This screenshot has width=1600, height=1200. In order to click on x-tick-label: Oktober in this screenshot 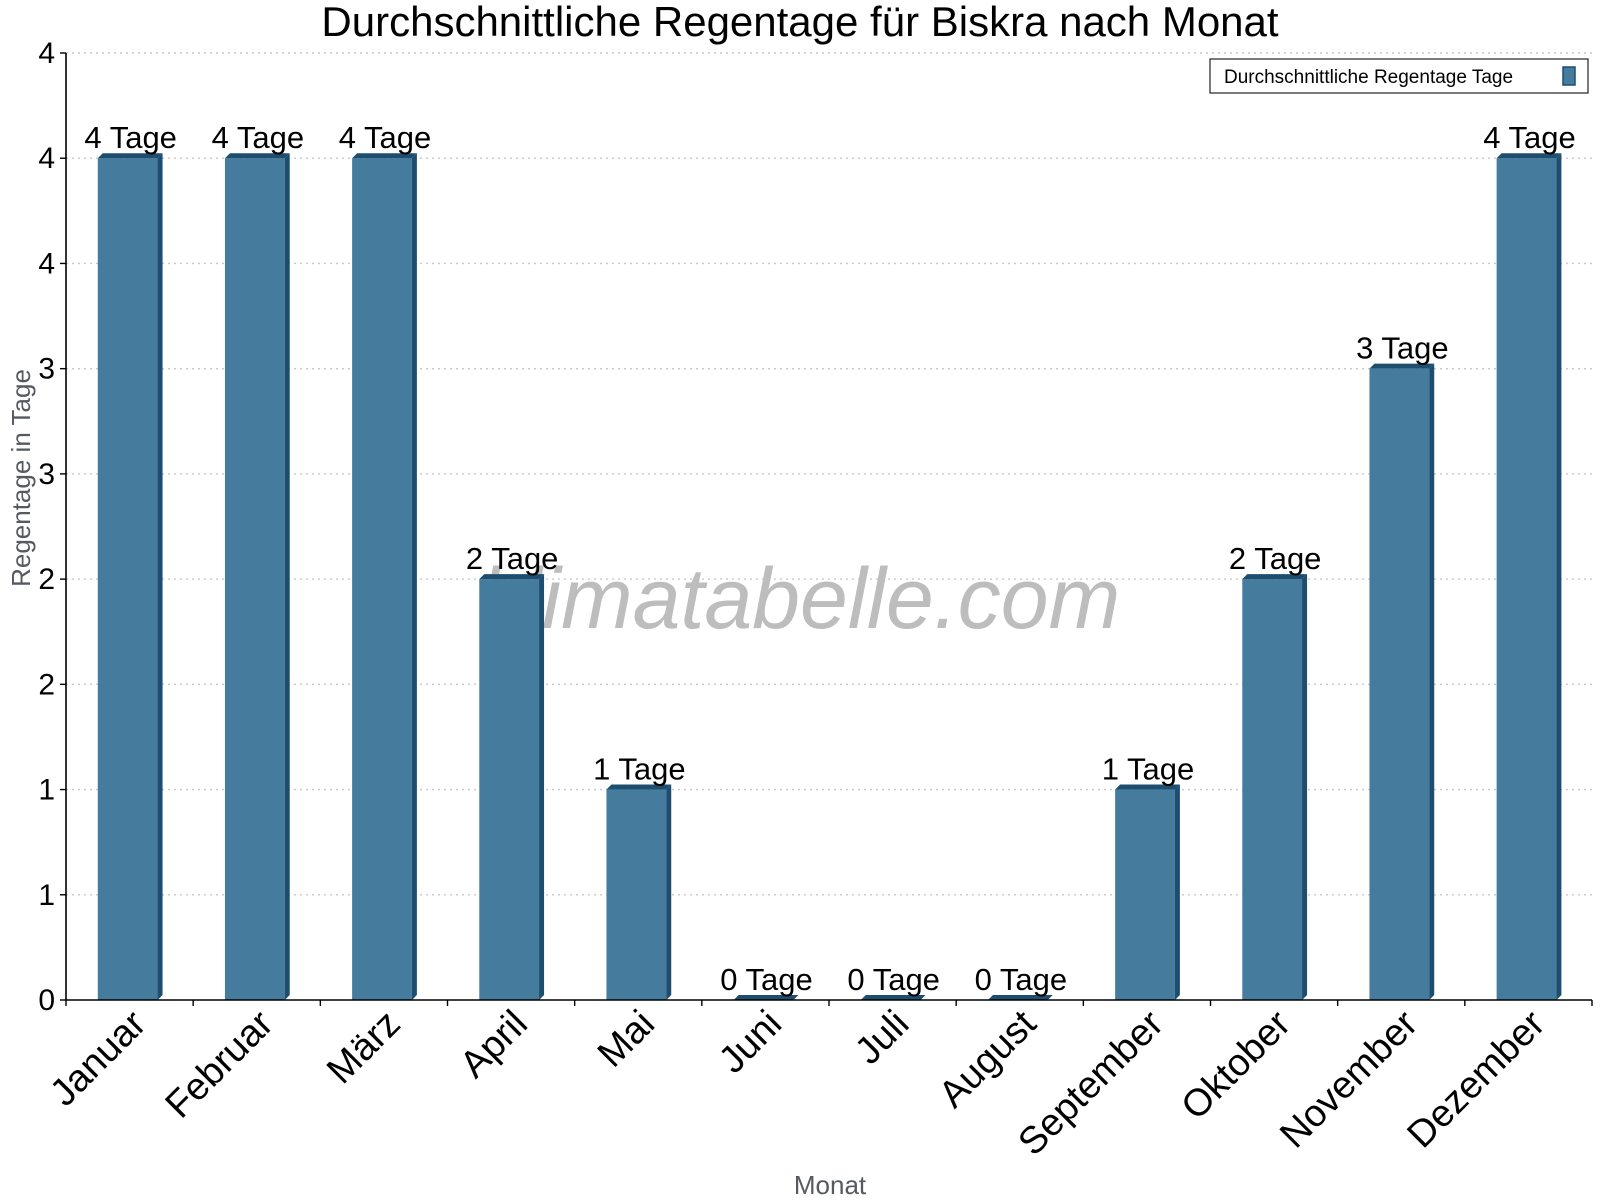, I will do `click(1237, 1065)`.